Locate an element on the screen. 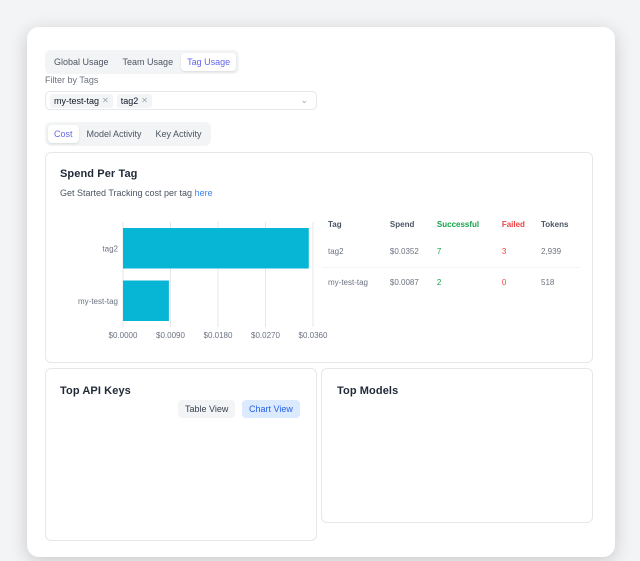 The image size is (640, 561). table-row: tag2 $0.0352 7 3 2,939 is located at coordinates (451, 252).